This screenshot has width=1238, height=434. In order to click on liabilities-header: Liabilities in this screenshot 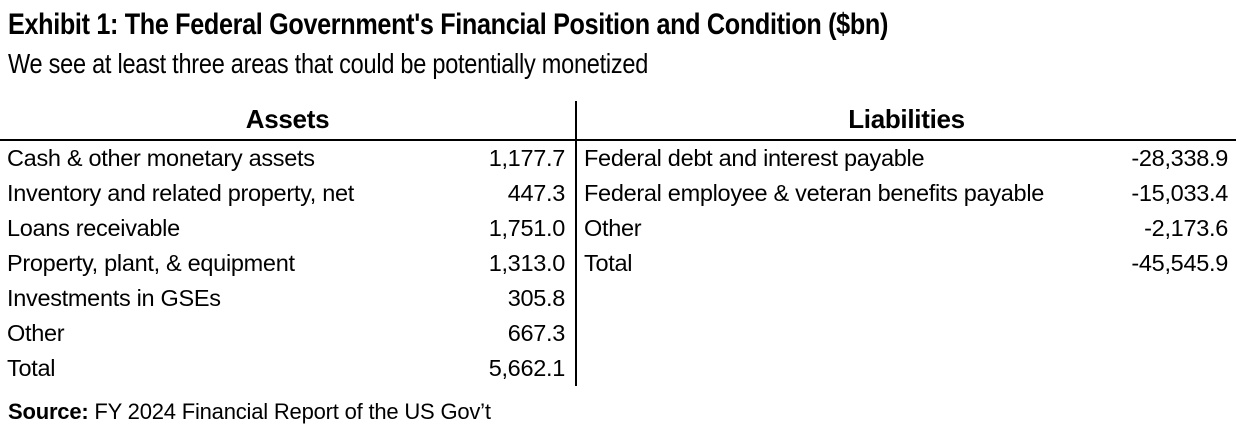, I will do `click(906, 121)`.